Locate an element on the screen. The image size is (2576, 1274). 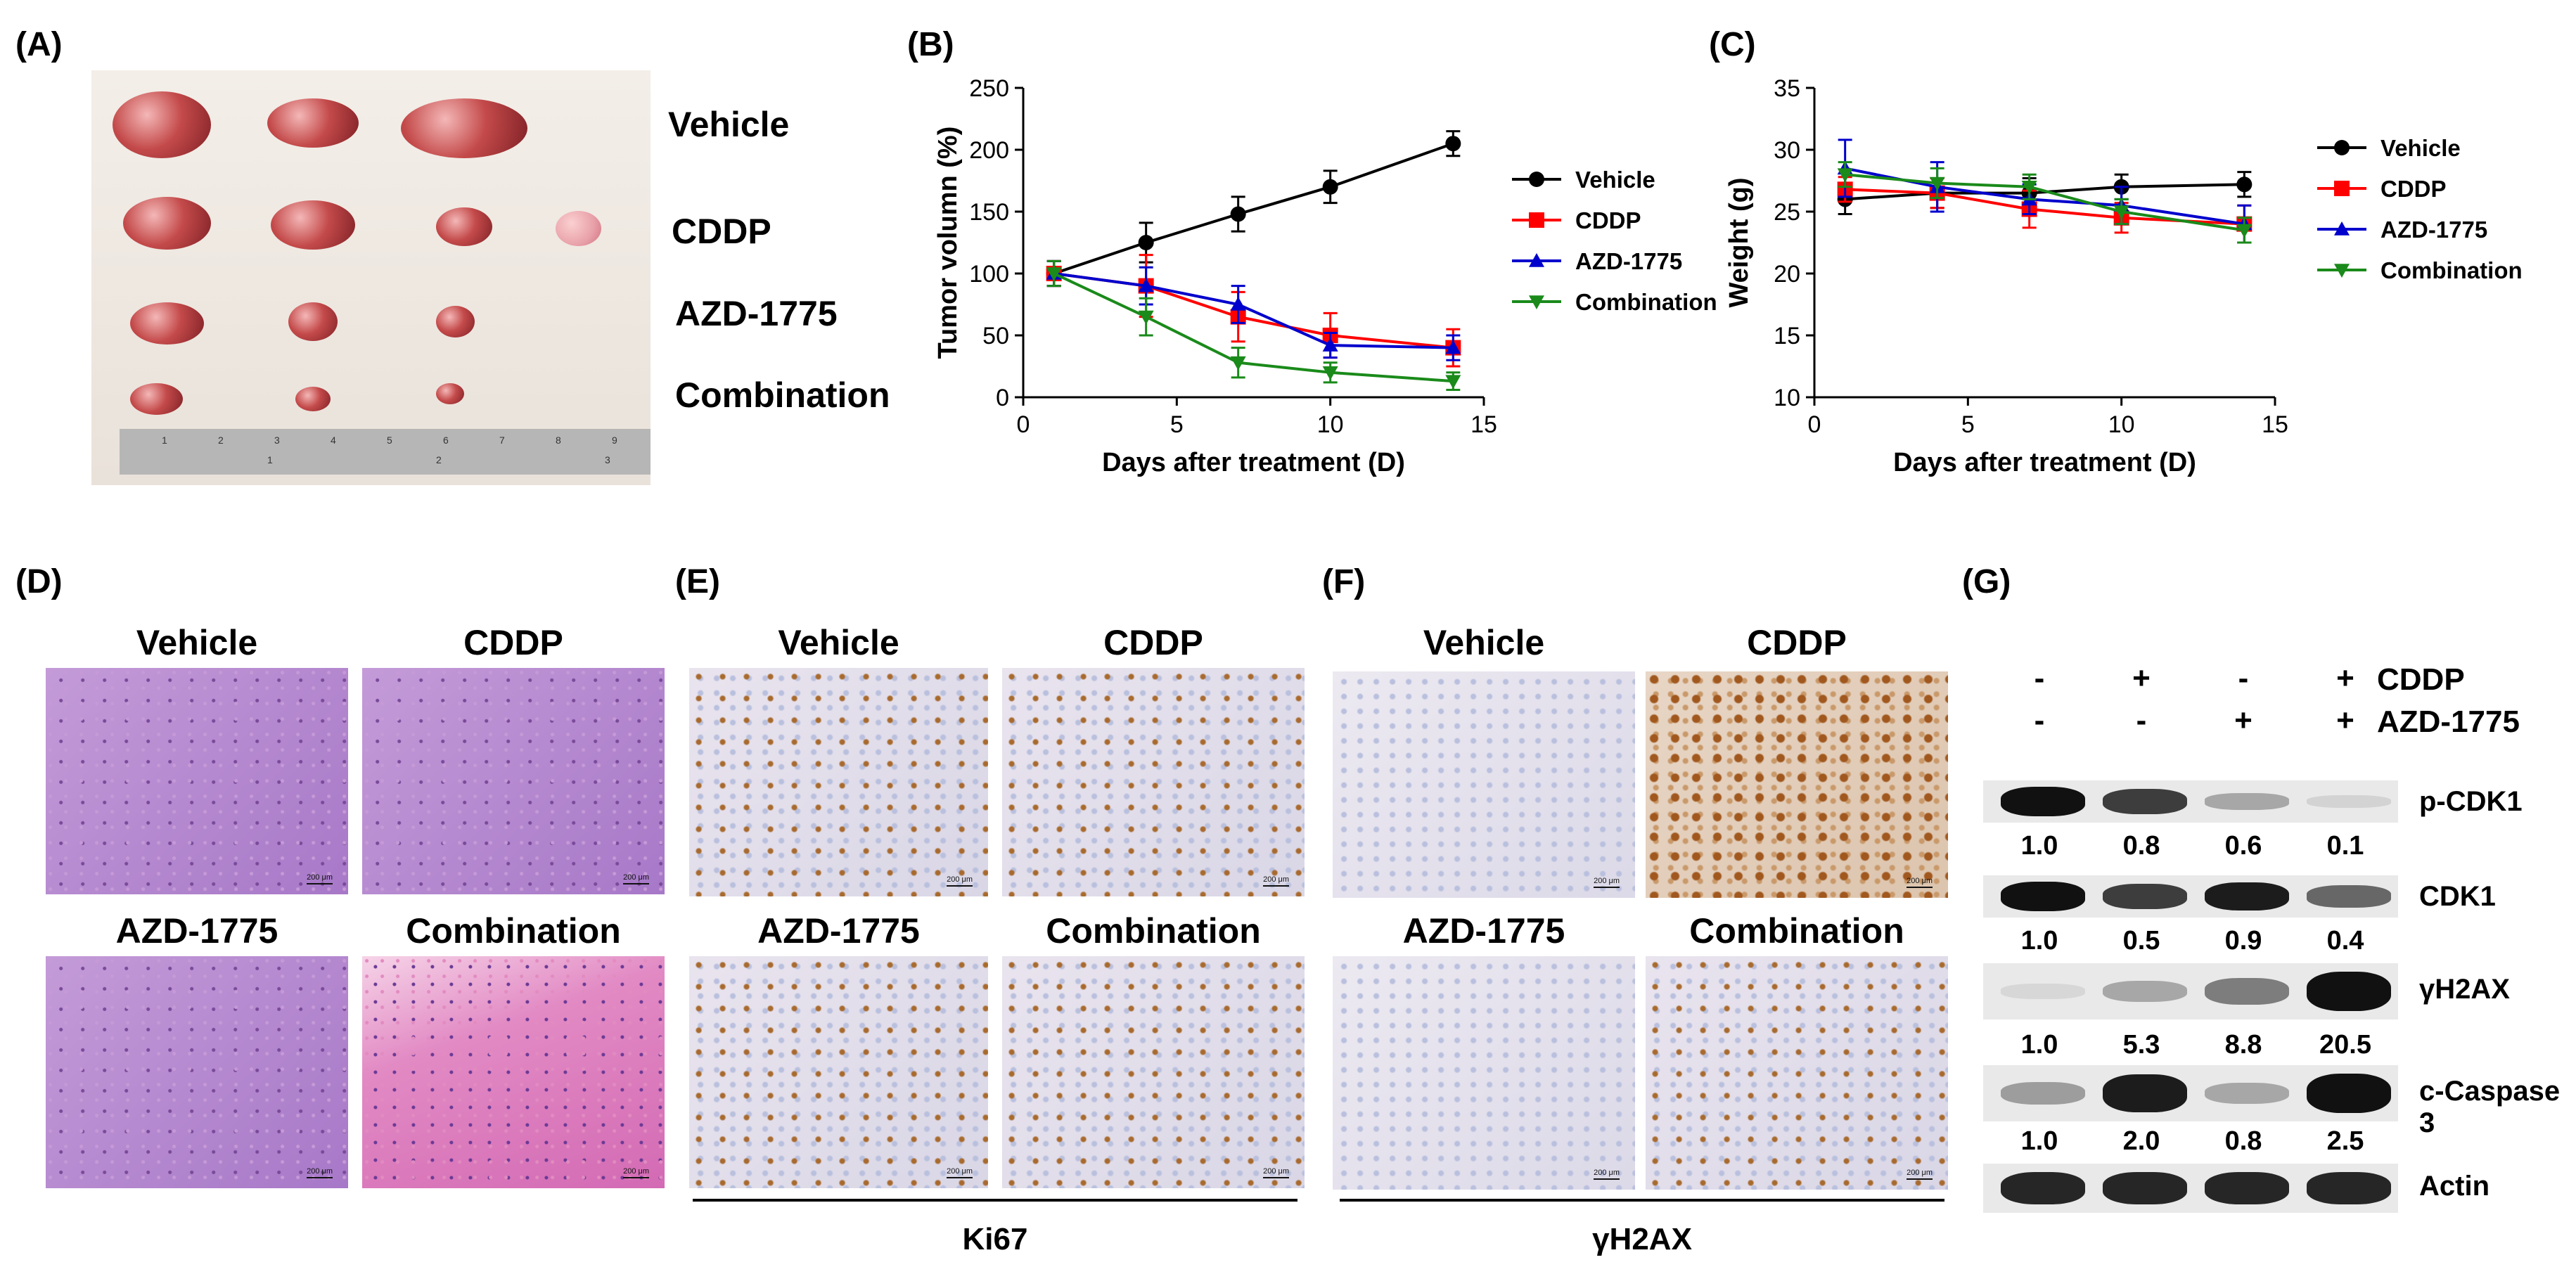
y-axis-label: Tumor volumn (%) is located at coordinates (948, 243).